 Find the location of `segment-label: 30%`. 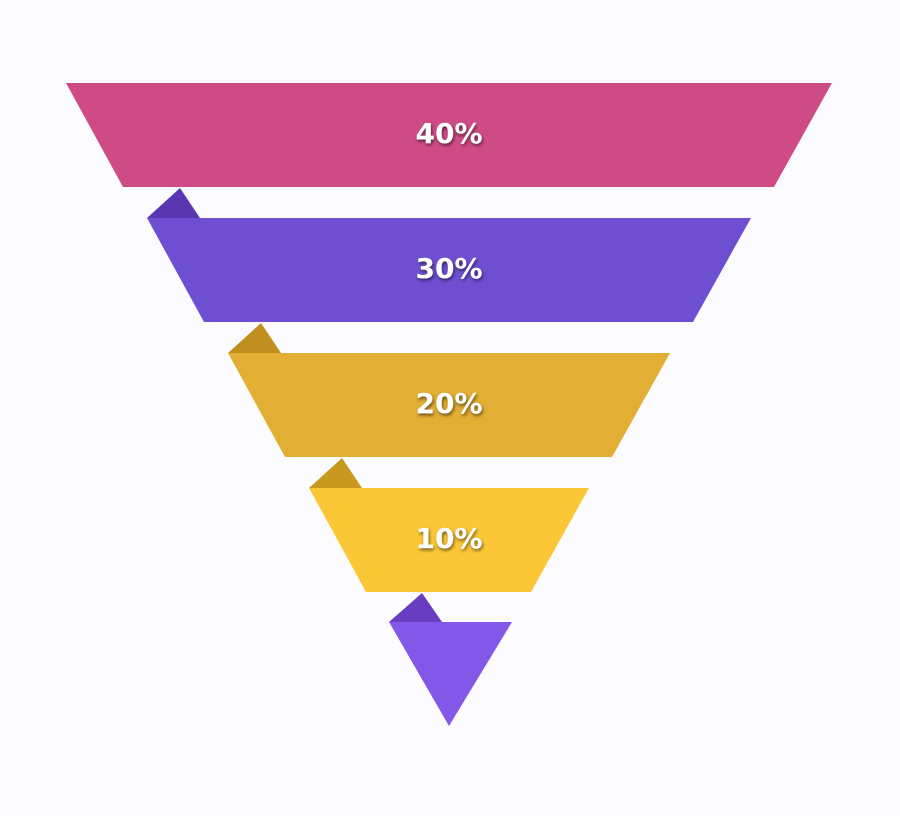

segment-label: 30% is located at coordinates (448, 268).